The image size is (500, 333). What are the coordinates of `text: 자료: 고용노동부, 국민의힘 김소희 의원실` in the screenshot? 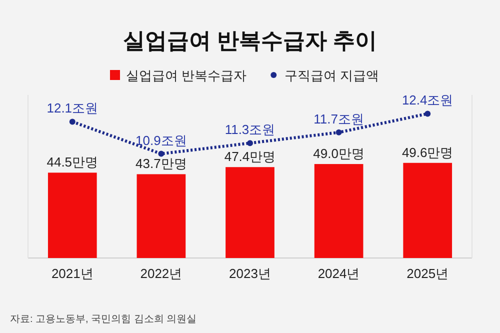 It's located at (103, 319).